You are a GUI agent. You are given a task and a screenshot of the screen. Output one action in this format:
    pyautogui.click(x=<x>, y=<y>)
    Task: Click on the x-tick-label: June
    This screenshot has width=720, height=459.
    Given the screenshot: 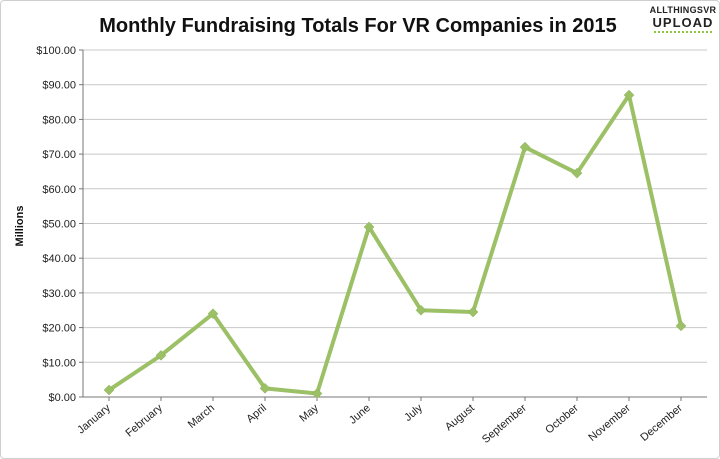 What is the action you would take?
    pyautogui.click(x=360, y=414)
    